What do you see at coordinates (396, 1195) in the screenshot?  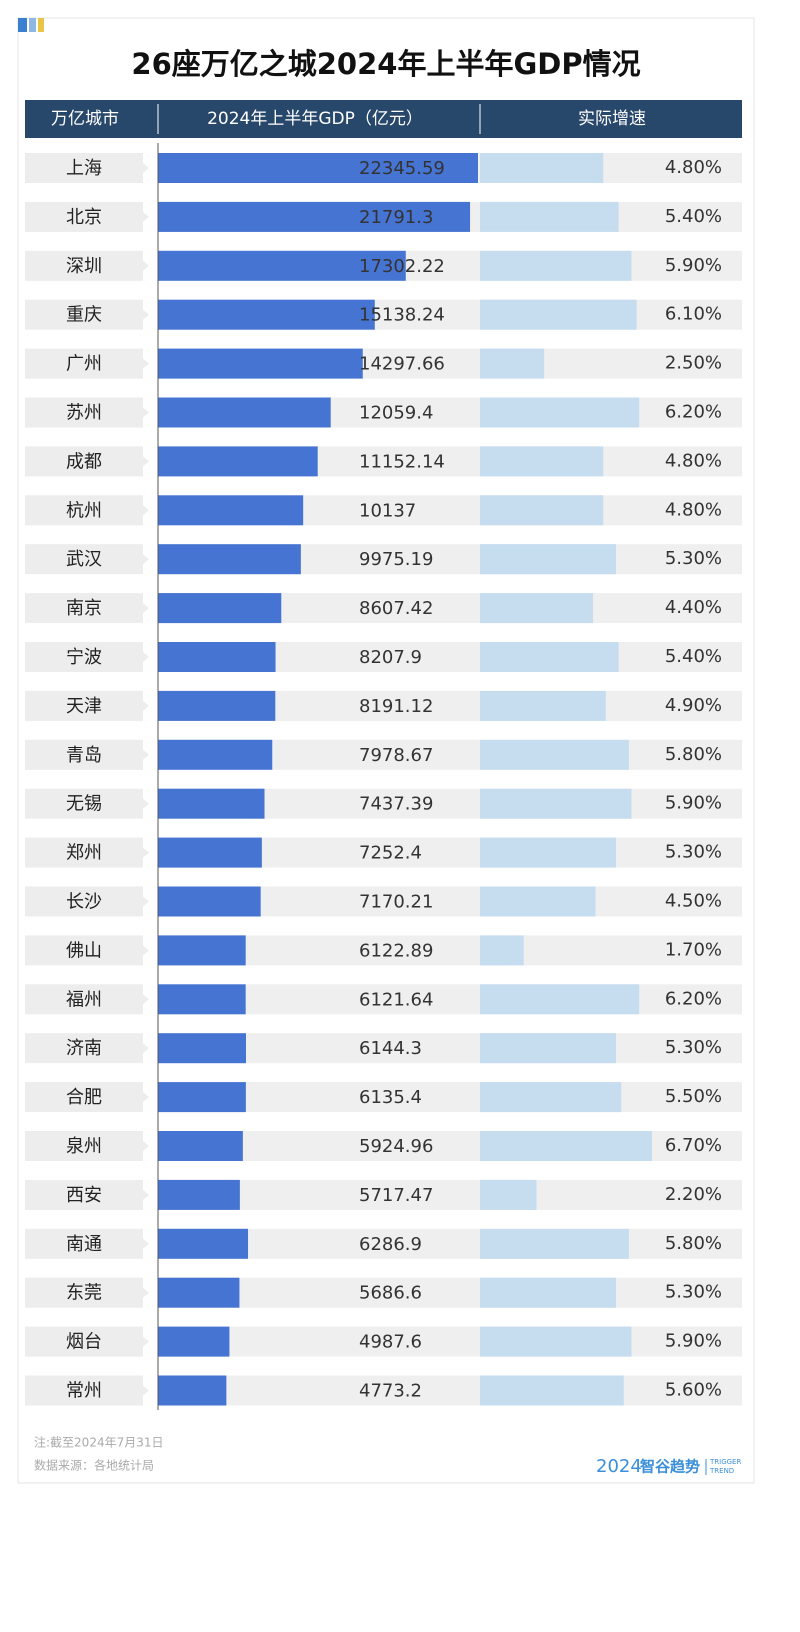 I see `gdp-label: 5717.47` at bounding box center [396, 1195].